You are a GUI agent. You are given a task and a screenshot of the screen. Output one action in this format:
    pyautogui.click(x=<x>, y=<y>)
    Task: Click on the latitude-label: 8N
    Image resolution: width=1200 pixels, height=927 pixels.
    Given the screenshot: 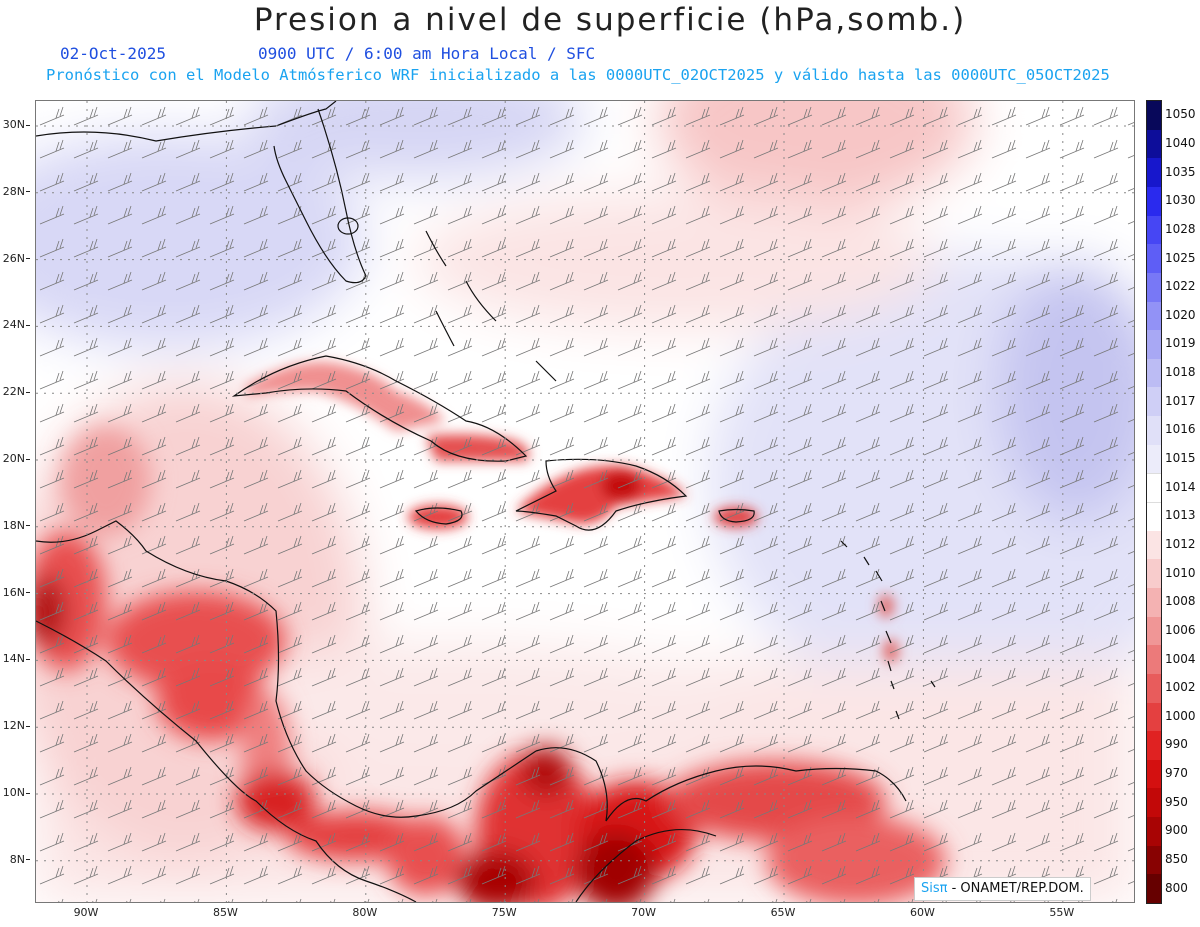 What is the action you would take?
    pyautogui.click(x=15, y=859)
    